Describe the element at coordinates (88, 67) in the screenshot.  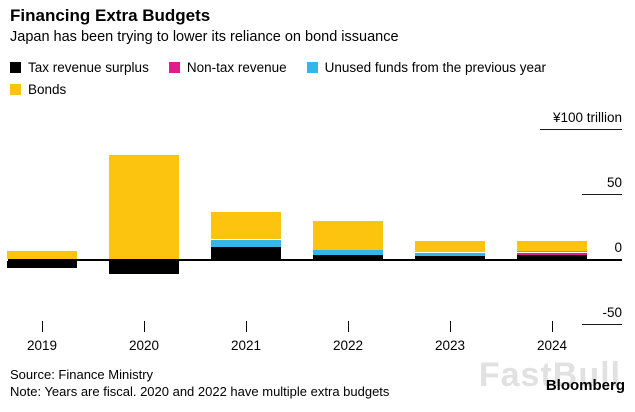
I see `legend-label: Tax revenue surplus` at that location.